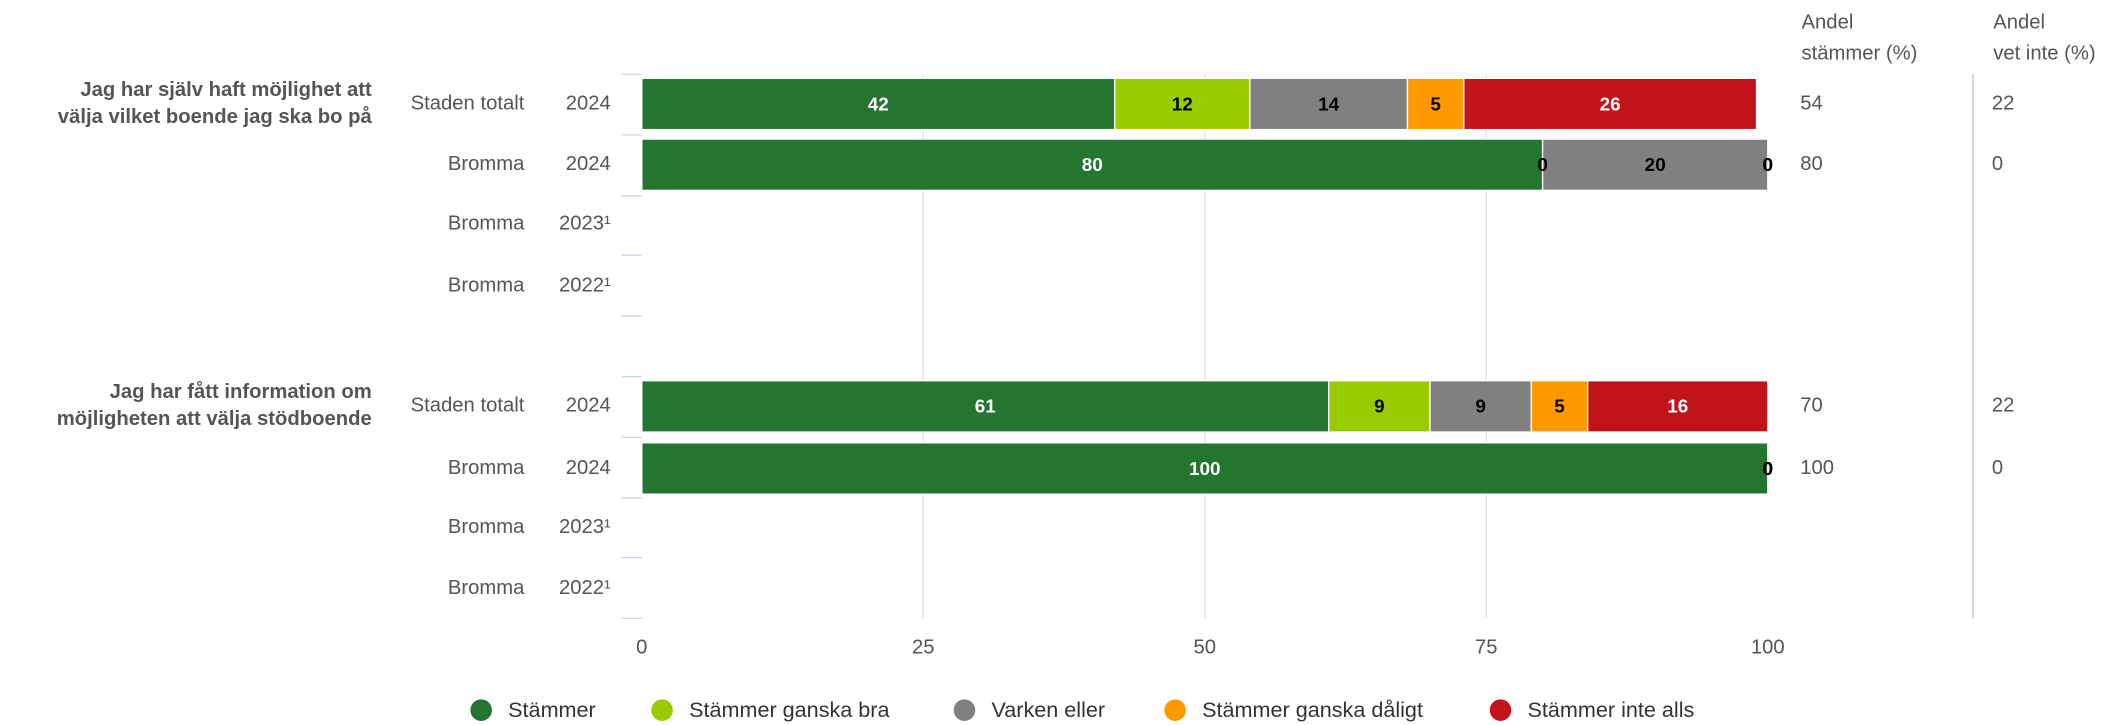  I want to click on legend-label: Stämmer inte alls, so click(1610, 709).